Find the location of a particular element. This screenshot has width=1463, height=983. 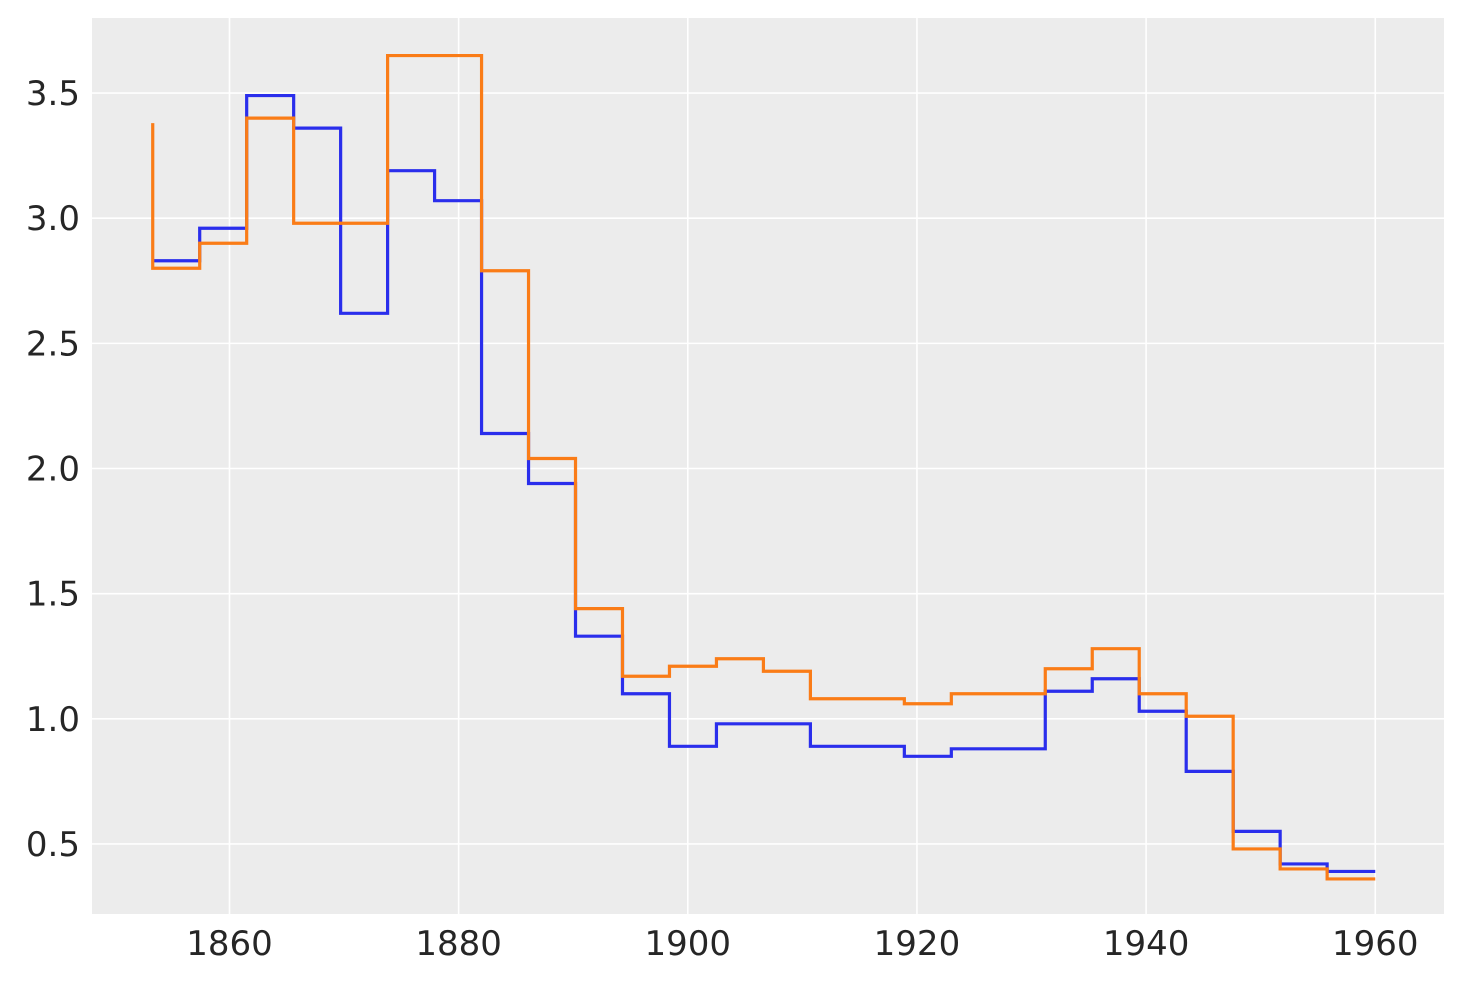

x-tick-label: 1940 is located at coordinates (1146, 944).